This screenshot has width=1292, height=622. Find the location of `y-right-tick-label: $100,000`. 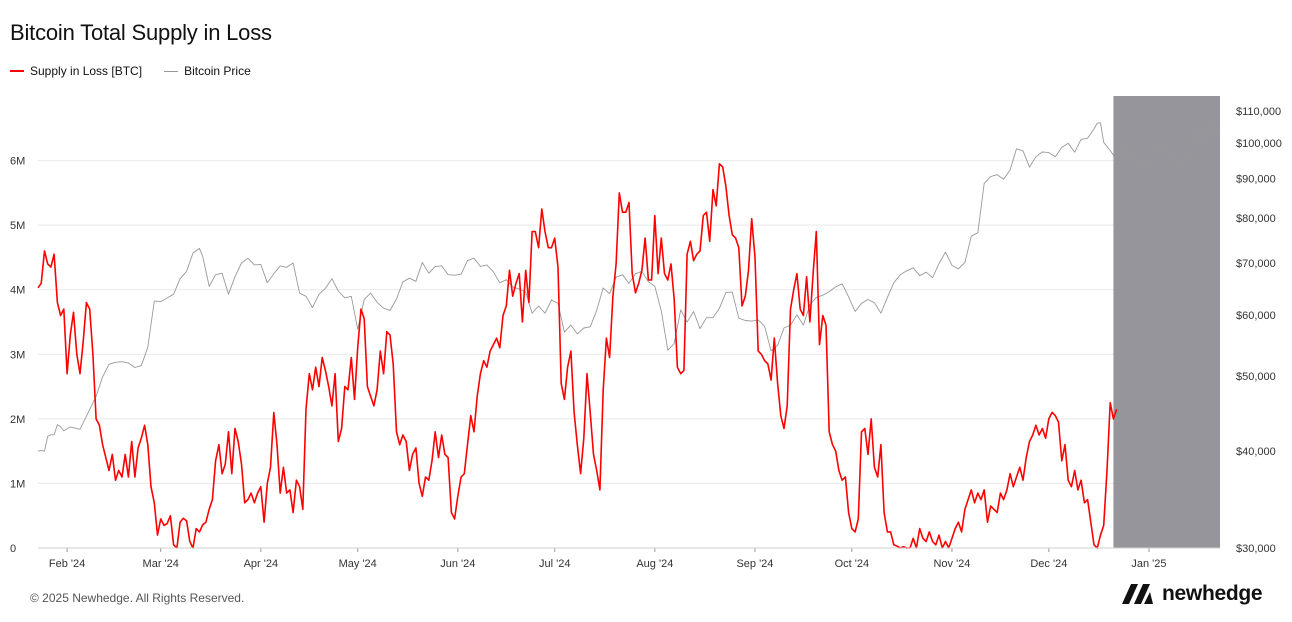

y-right-tick-label: $100,000 is located at coordinates (1259, 144).